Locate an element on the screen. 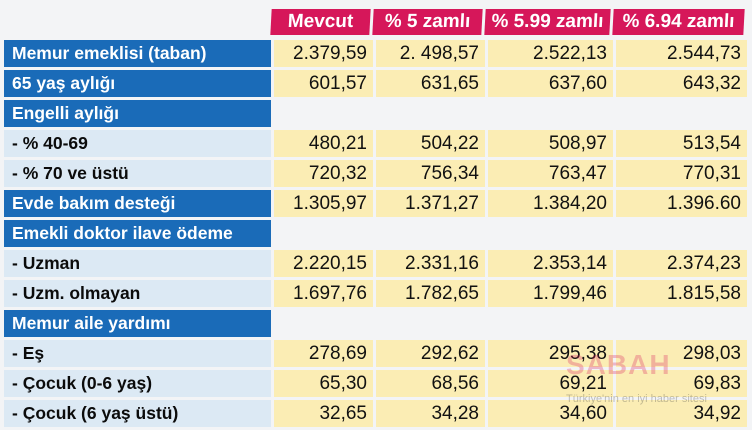 This screenshot has height=430, width=752. table-row: Emekli doktor ilave ödeme is located at coordinates (377, 233).